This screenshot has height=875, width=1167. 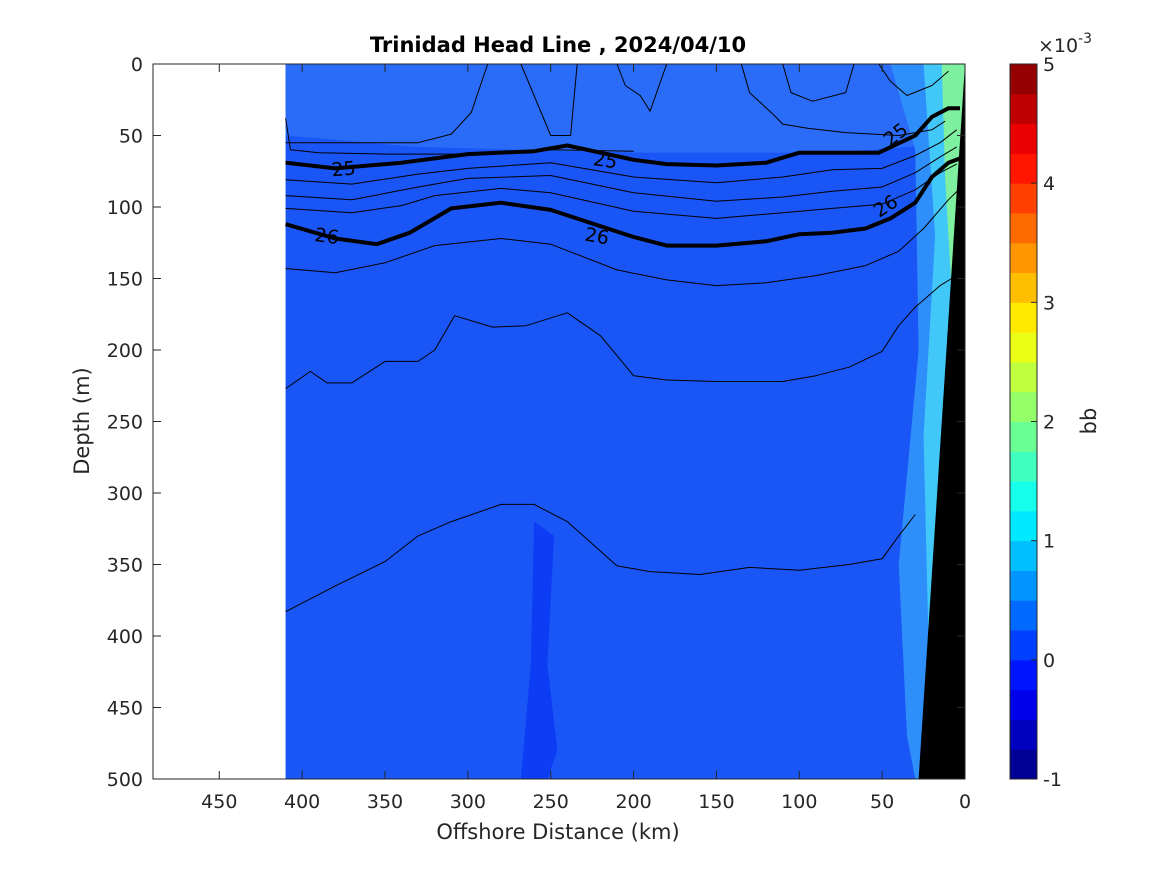 I want to click on x-tick-label: 400, so click(x=302, y=802).